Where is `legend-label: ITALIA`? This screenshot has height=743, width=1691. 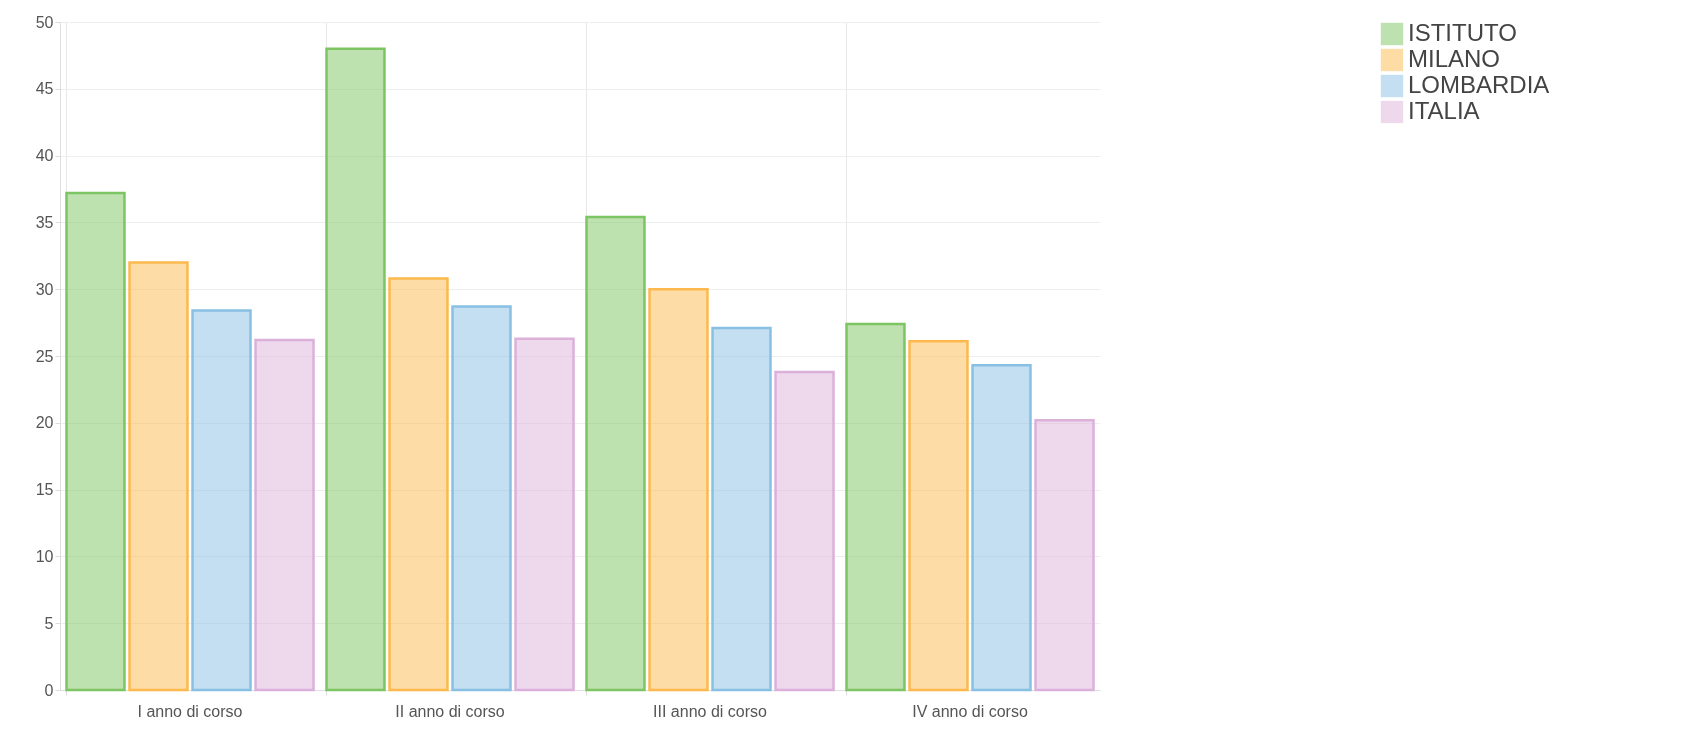 legend-label: ITALIA is located at coordinates (1444, 110).